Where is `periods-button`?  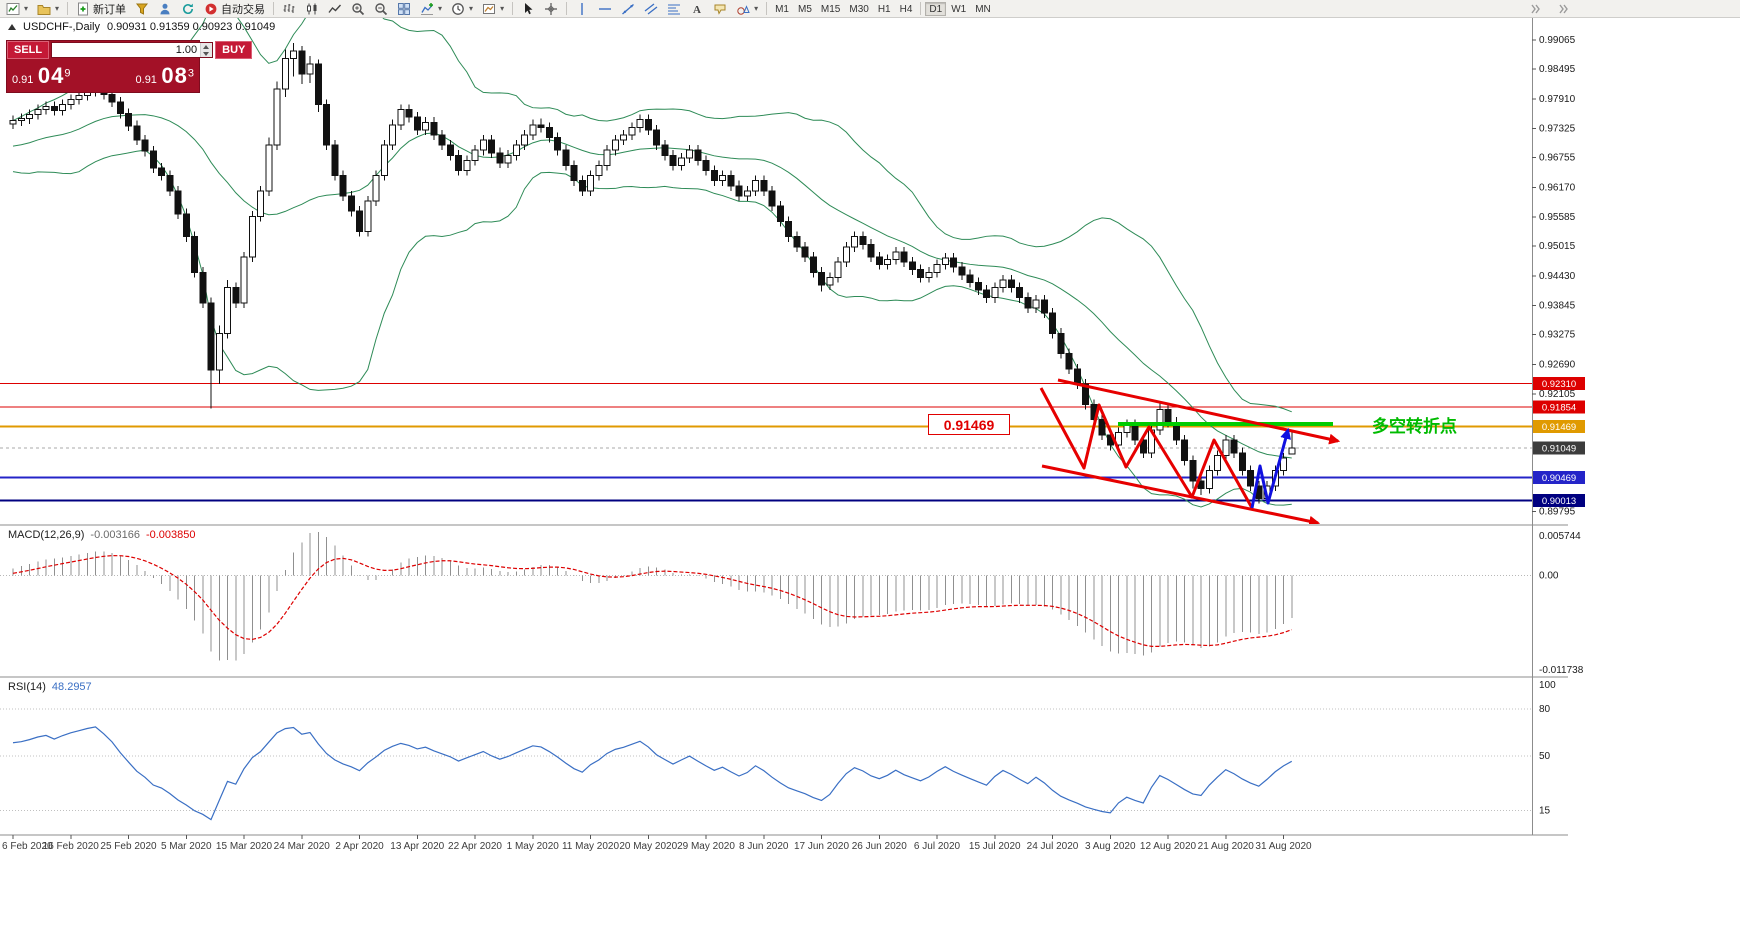 periods-button is located at coordinates (462, 9).